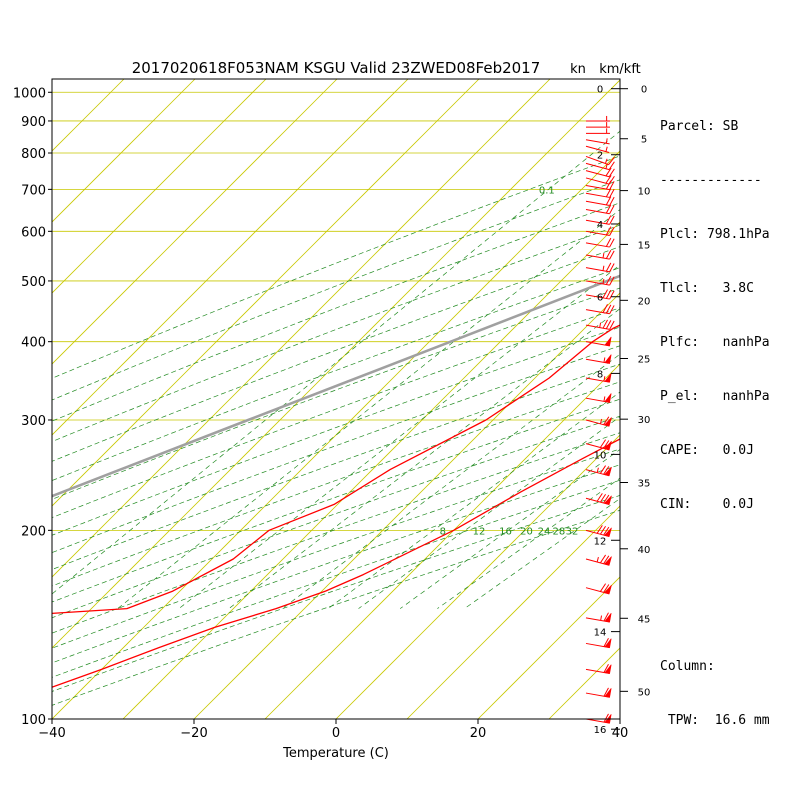  I want to click on dry-adiabat-label: 270, so click(782, 151).